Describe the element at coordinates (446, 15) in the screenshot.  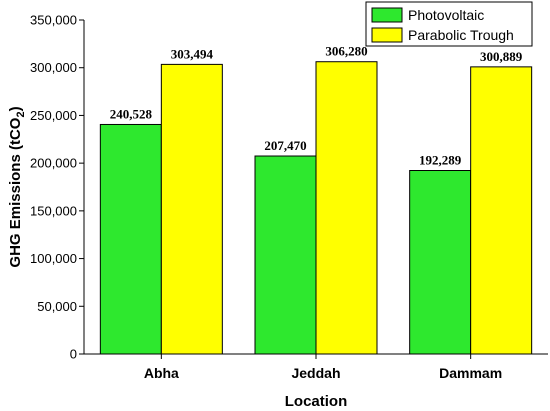
I see `legend-label: Photovoltaic` at that location.